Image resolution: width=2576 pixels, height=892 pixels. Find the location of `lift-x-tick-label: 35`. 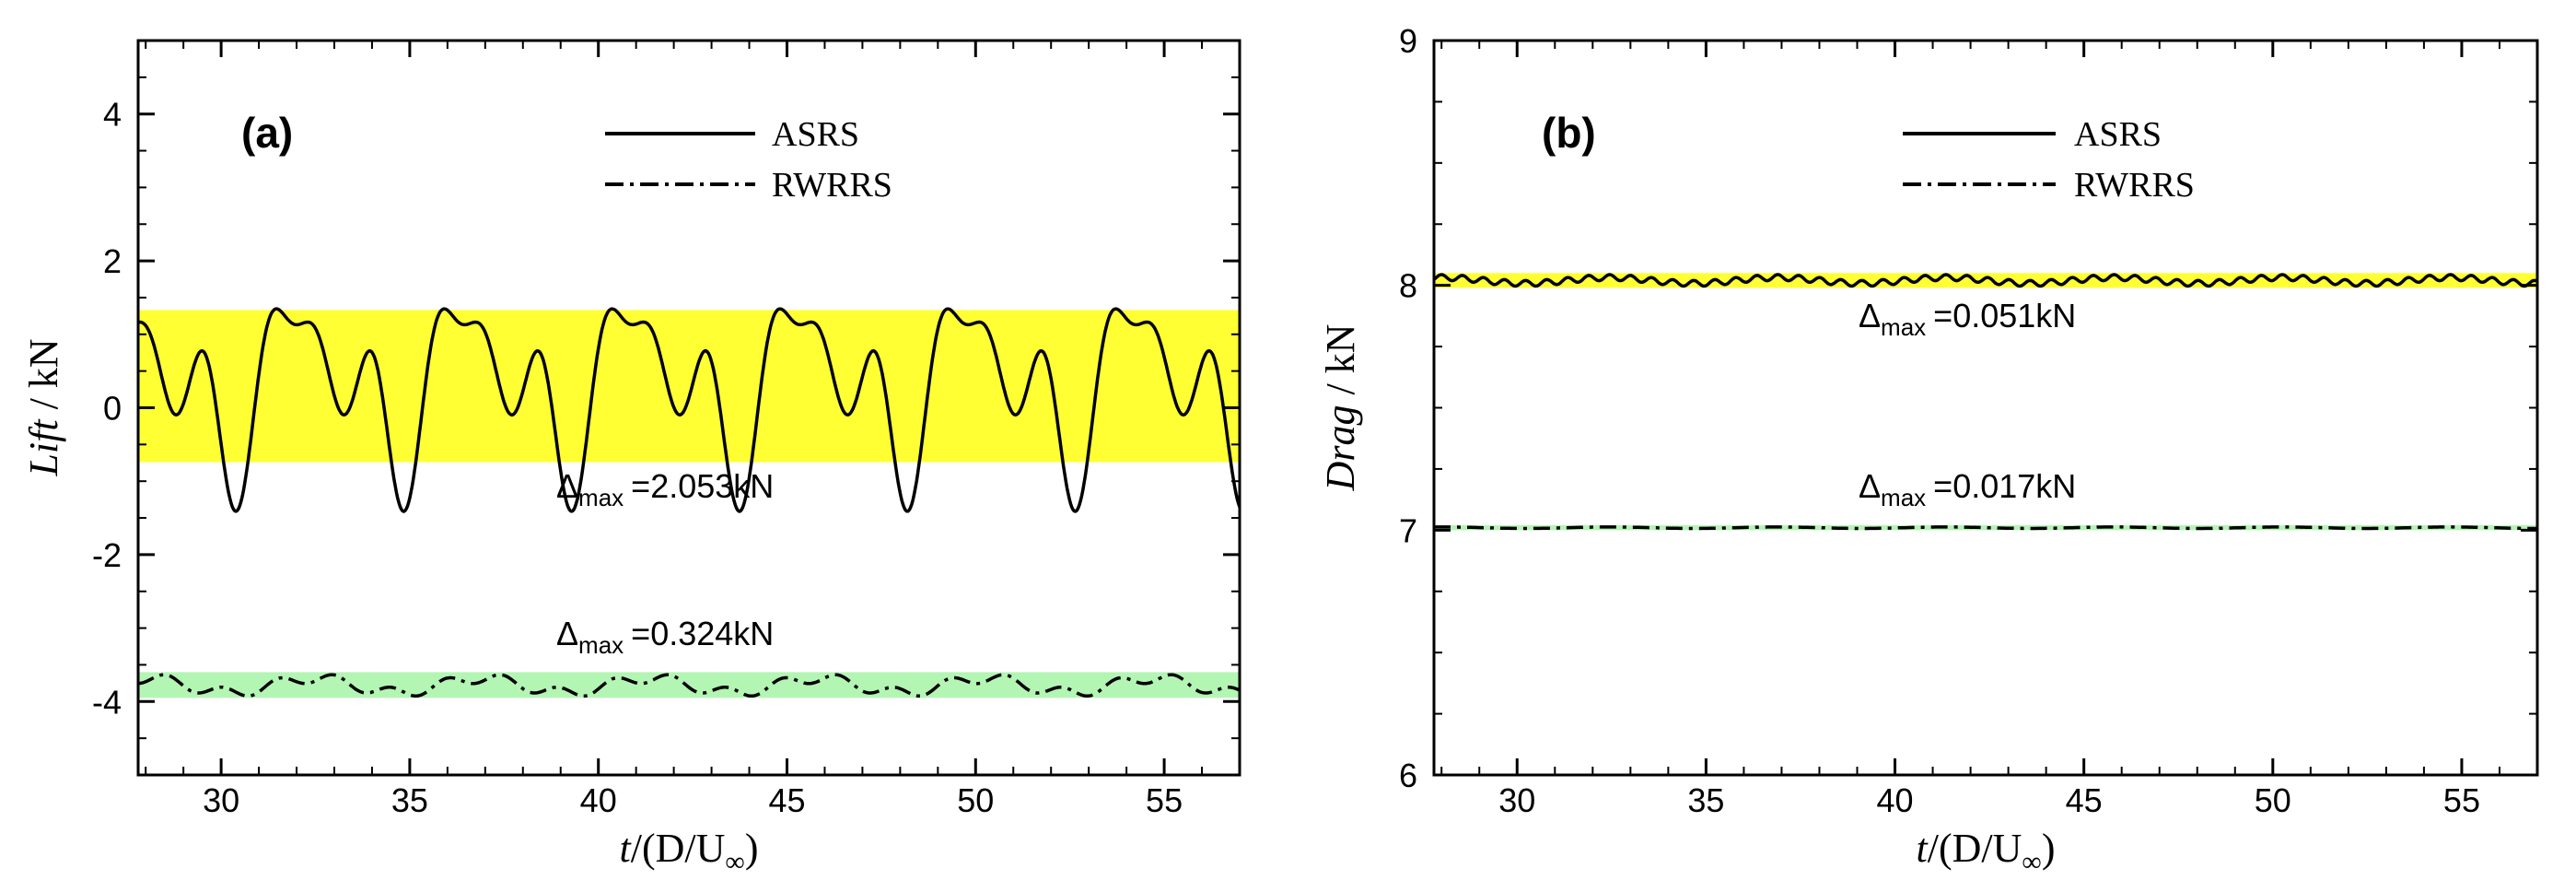

lift-x-tick-label: 35 is located at coordinates (409, 800).